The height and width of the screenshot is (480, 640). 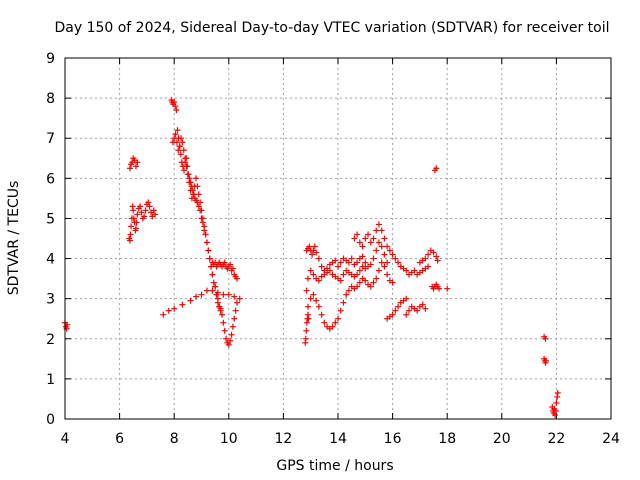 I want to click on y-tick-label: 9, so click(x=50, y=59).